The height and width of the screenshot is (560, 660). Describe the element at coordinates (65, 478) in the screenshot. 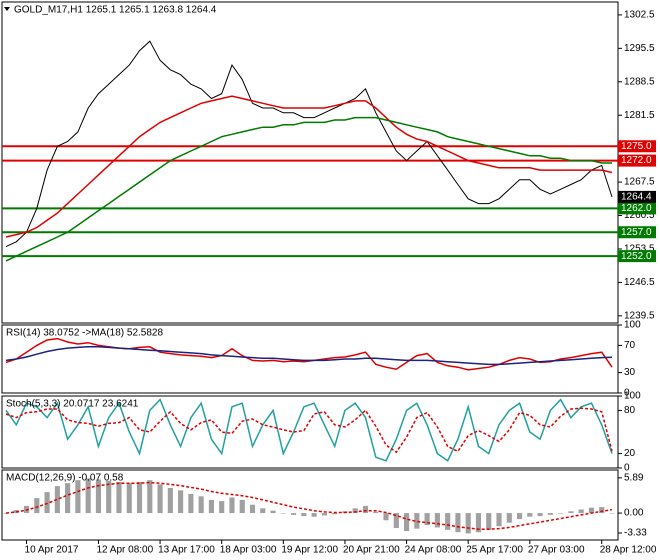

I see `pane-title: MACD(12,26,9) -0.07 0.58` at that location.